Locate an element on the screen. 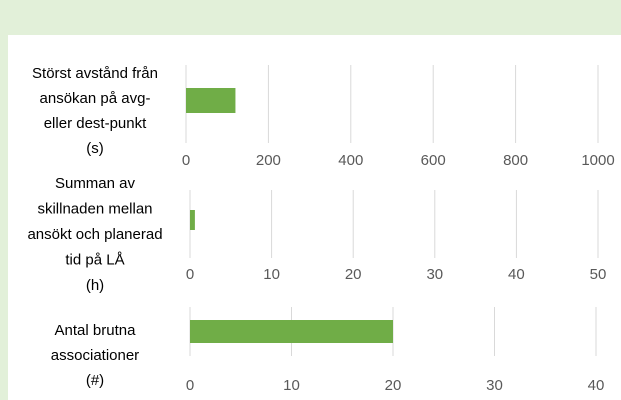  category-label: skillnaden mellan is located at coordinates (94, 208).